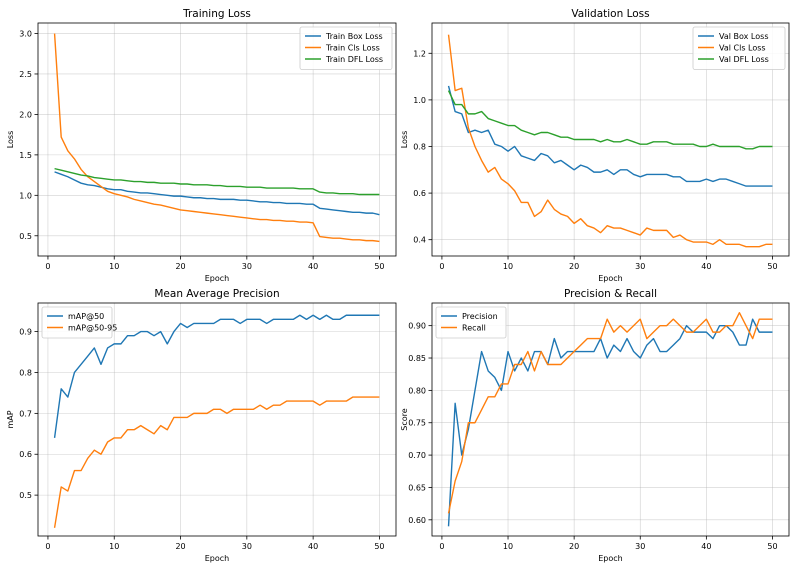 The height and width of the screenshot is (573, 802). Describe the element at coordinates (480, 316) in the screenshot. I see `legend-entry-precision: Precision` at that location.